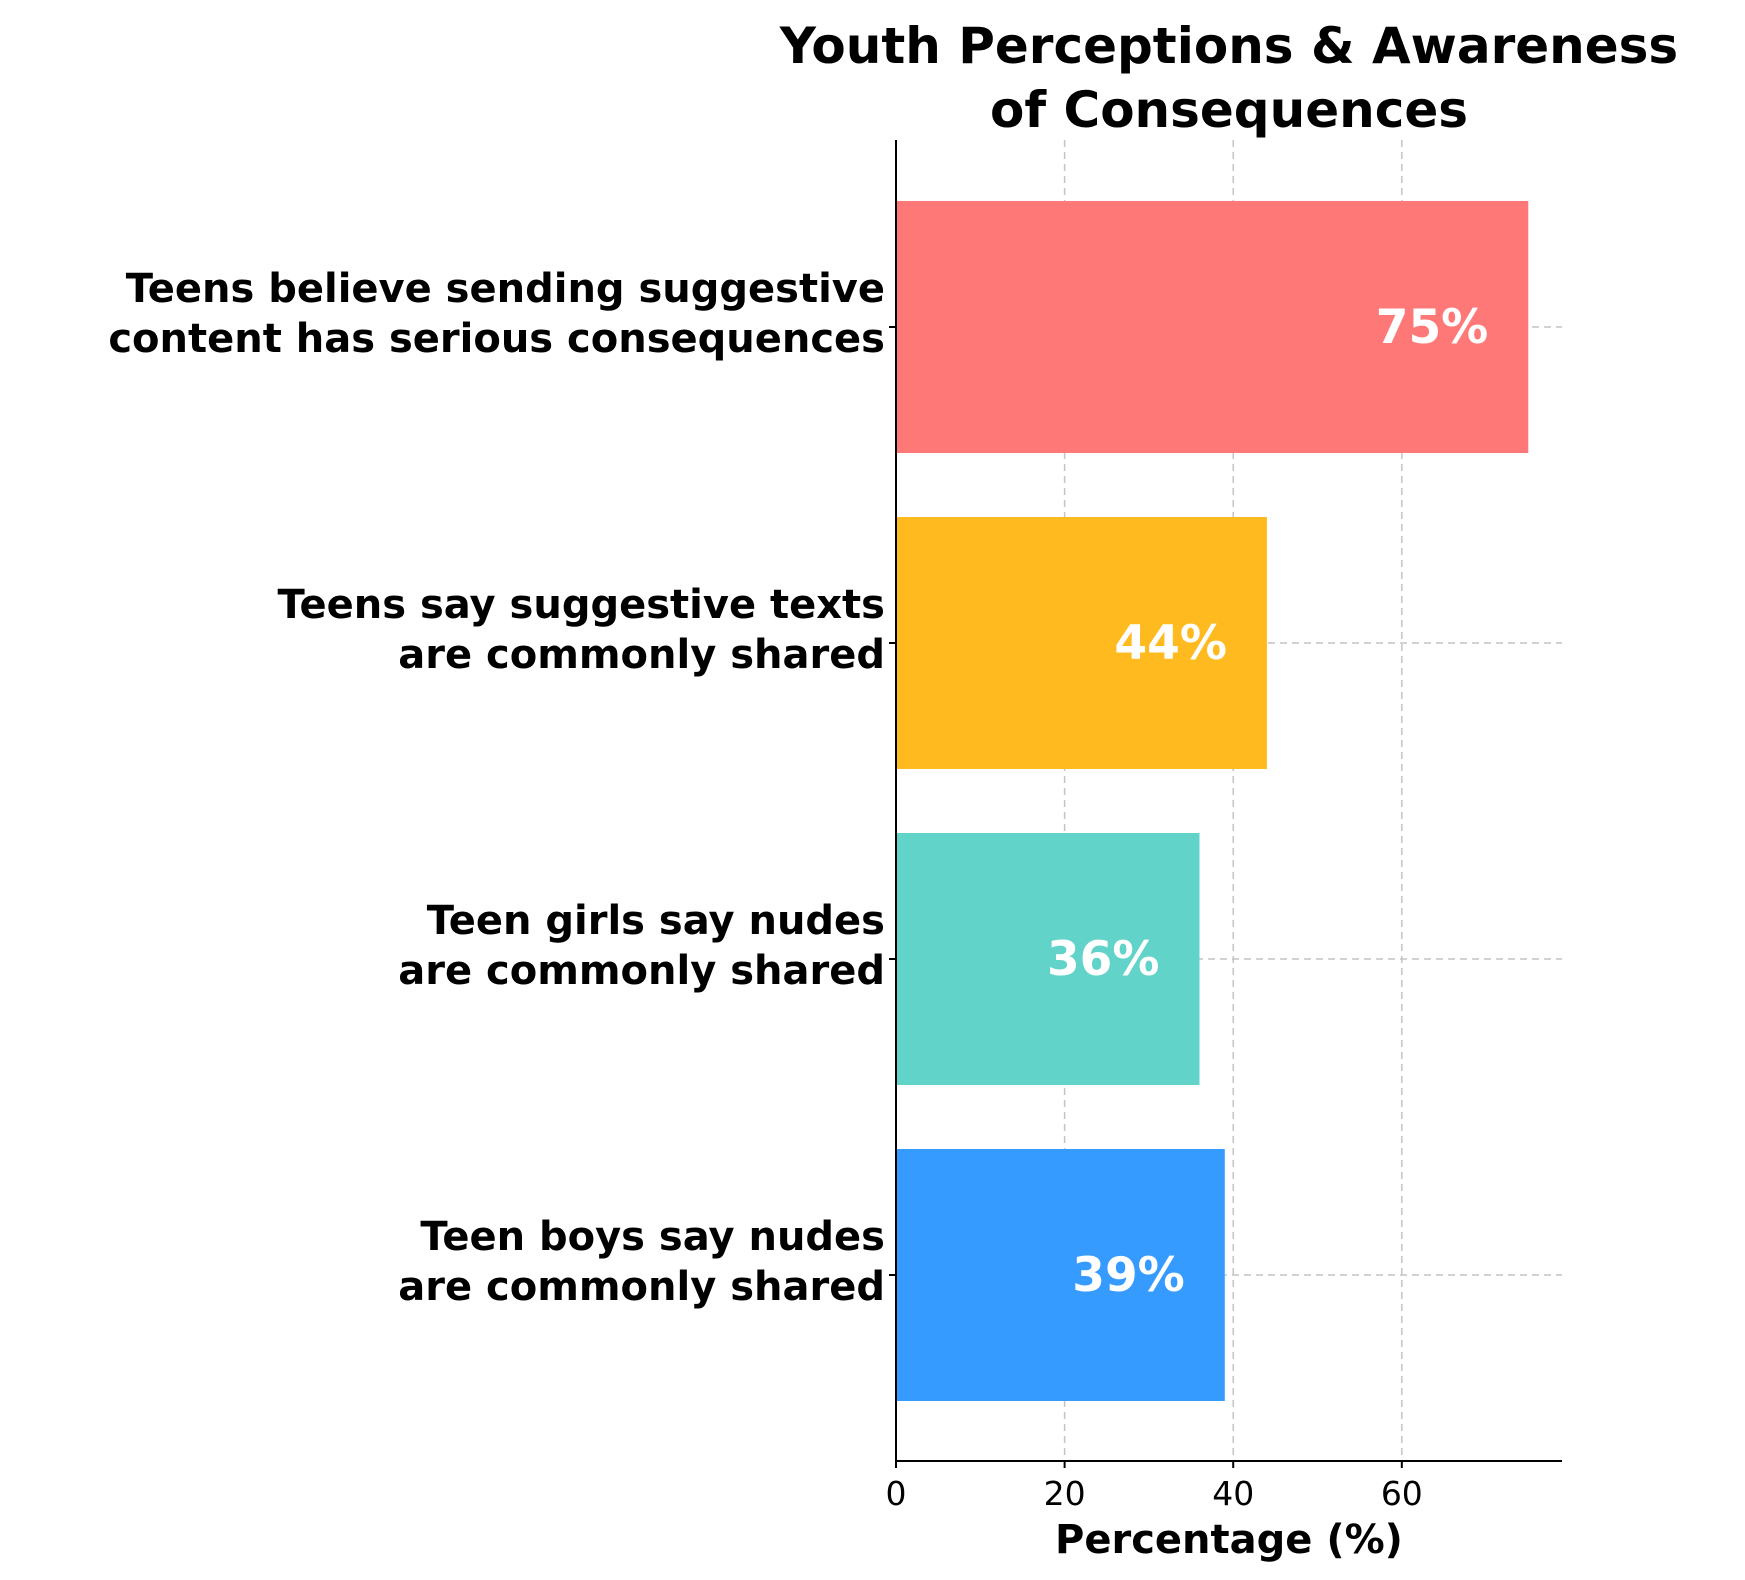 The height and width of the screenshot is (1580, 1745). I want to click on value-label-1: 75%, so click(1432, 327).